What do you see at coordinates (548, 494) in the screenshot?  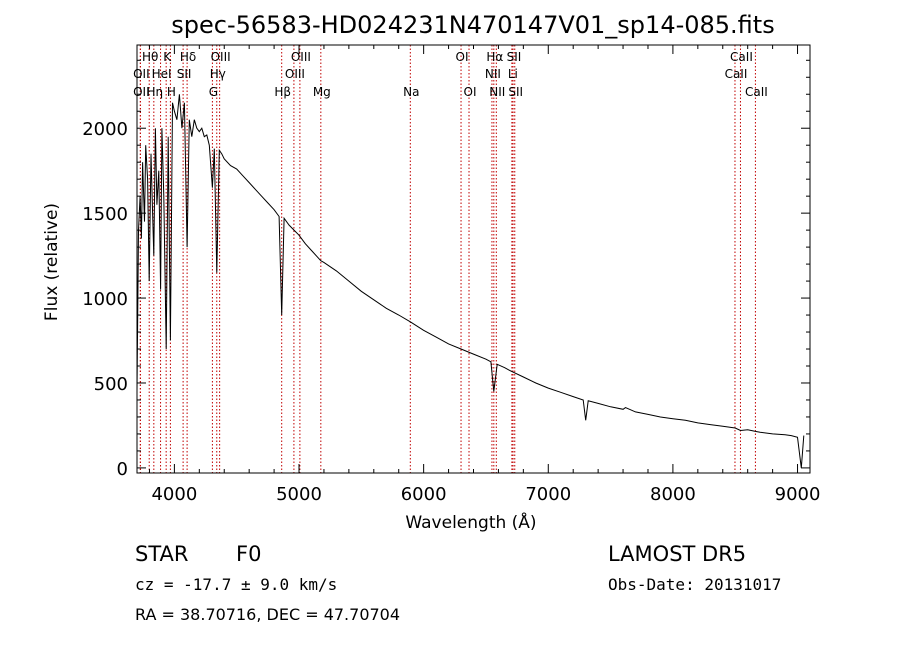 I see `x-tick-label: 7000` at bounding box center [548, 494].